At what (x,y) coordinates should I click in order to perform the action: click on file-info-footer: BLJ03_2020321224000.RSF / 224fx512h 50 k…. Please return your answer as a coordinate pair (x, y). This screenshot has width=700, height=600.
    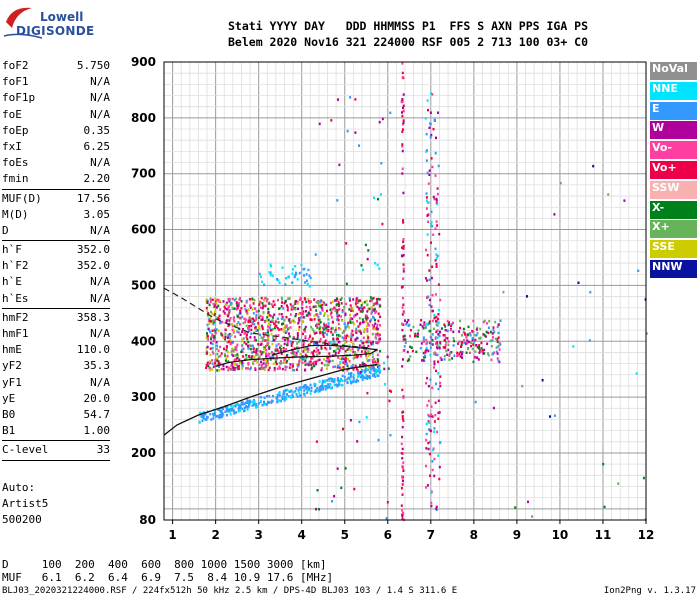
    Looking at the image, I should click on (230, 591).